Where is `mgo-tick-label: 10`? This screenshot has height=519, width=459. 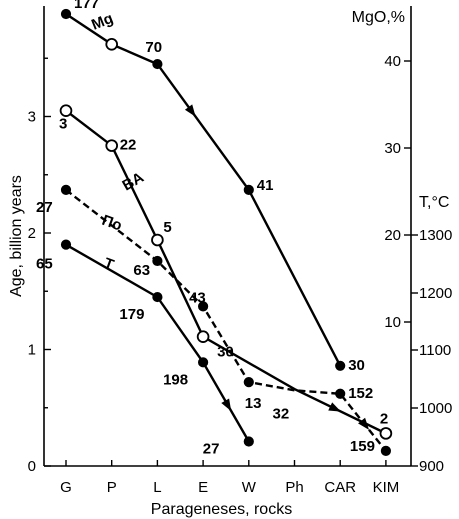
mgo-tick-label: 10 is located at coordinates (392, 322).